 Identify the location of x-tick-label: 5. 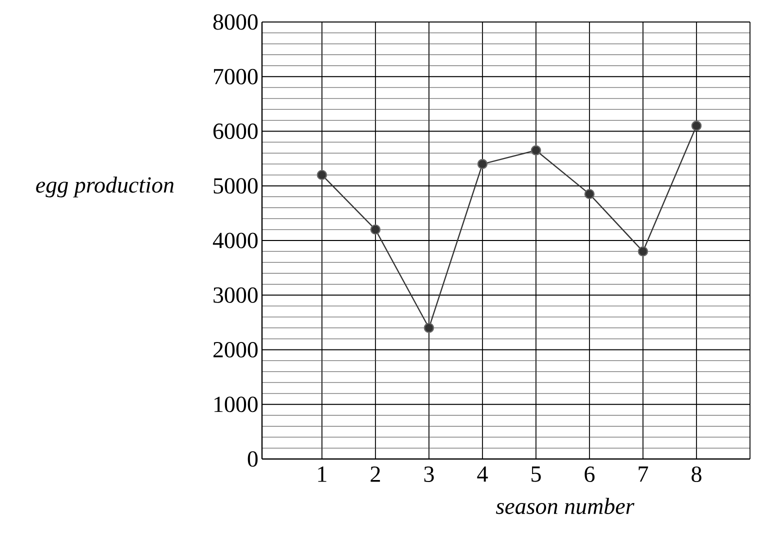
(536, 474).